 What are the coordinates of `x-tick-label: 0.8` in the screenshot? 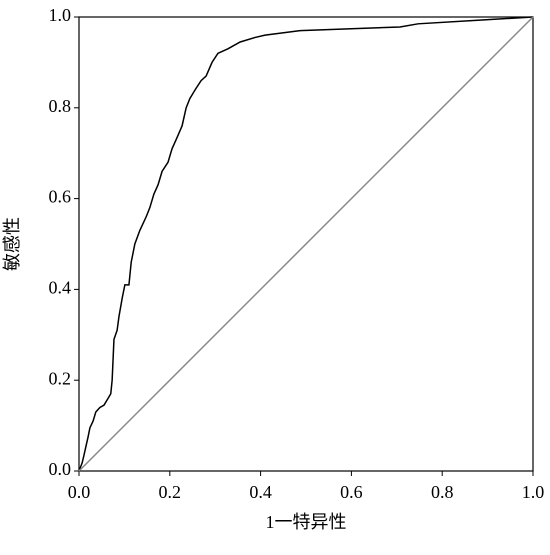 It's located at (442, 492).